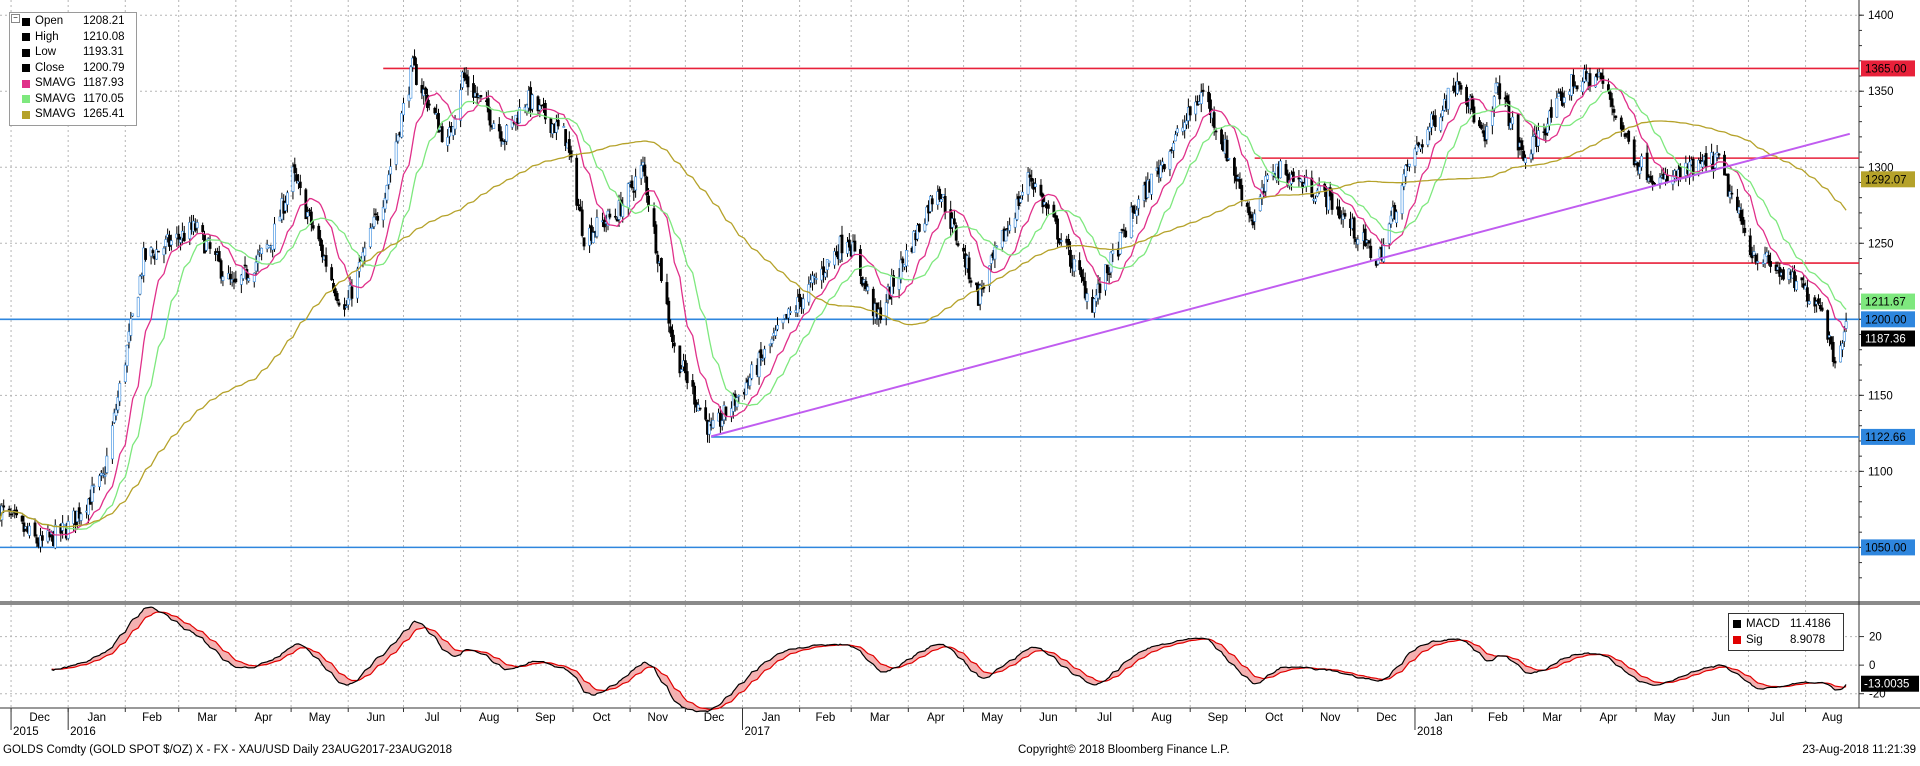 This screenshot has height=766, width=1920. Describe the element at coordinates (55, 114) in the screenshot. I see `legend-label: SMAVG` at that location.